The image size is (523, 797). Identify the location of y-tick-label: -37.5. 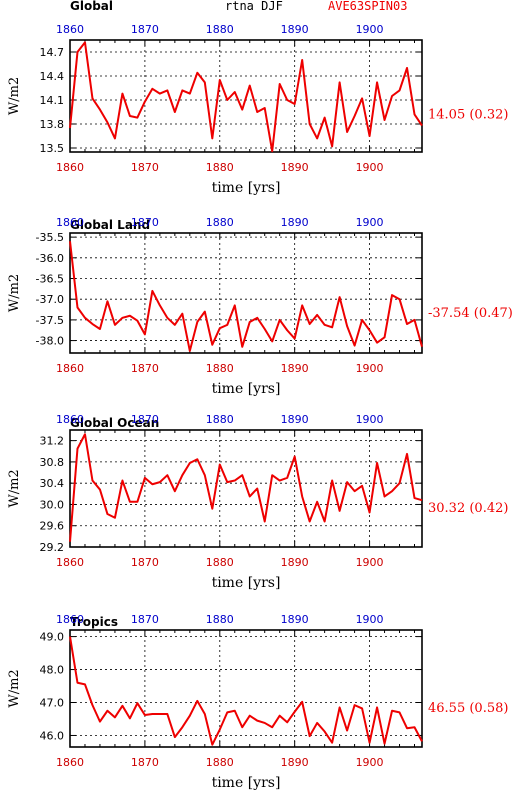
(50, 320).